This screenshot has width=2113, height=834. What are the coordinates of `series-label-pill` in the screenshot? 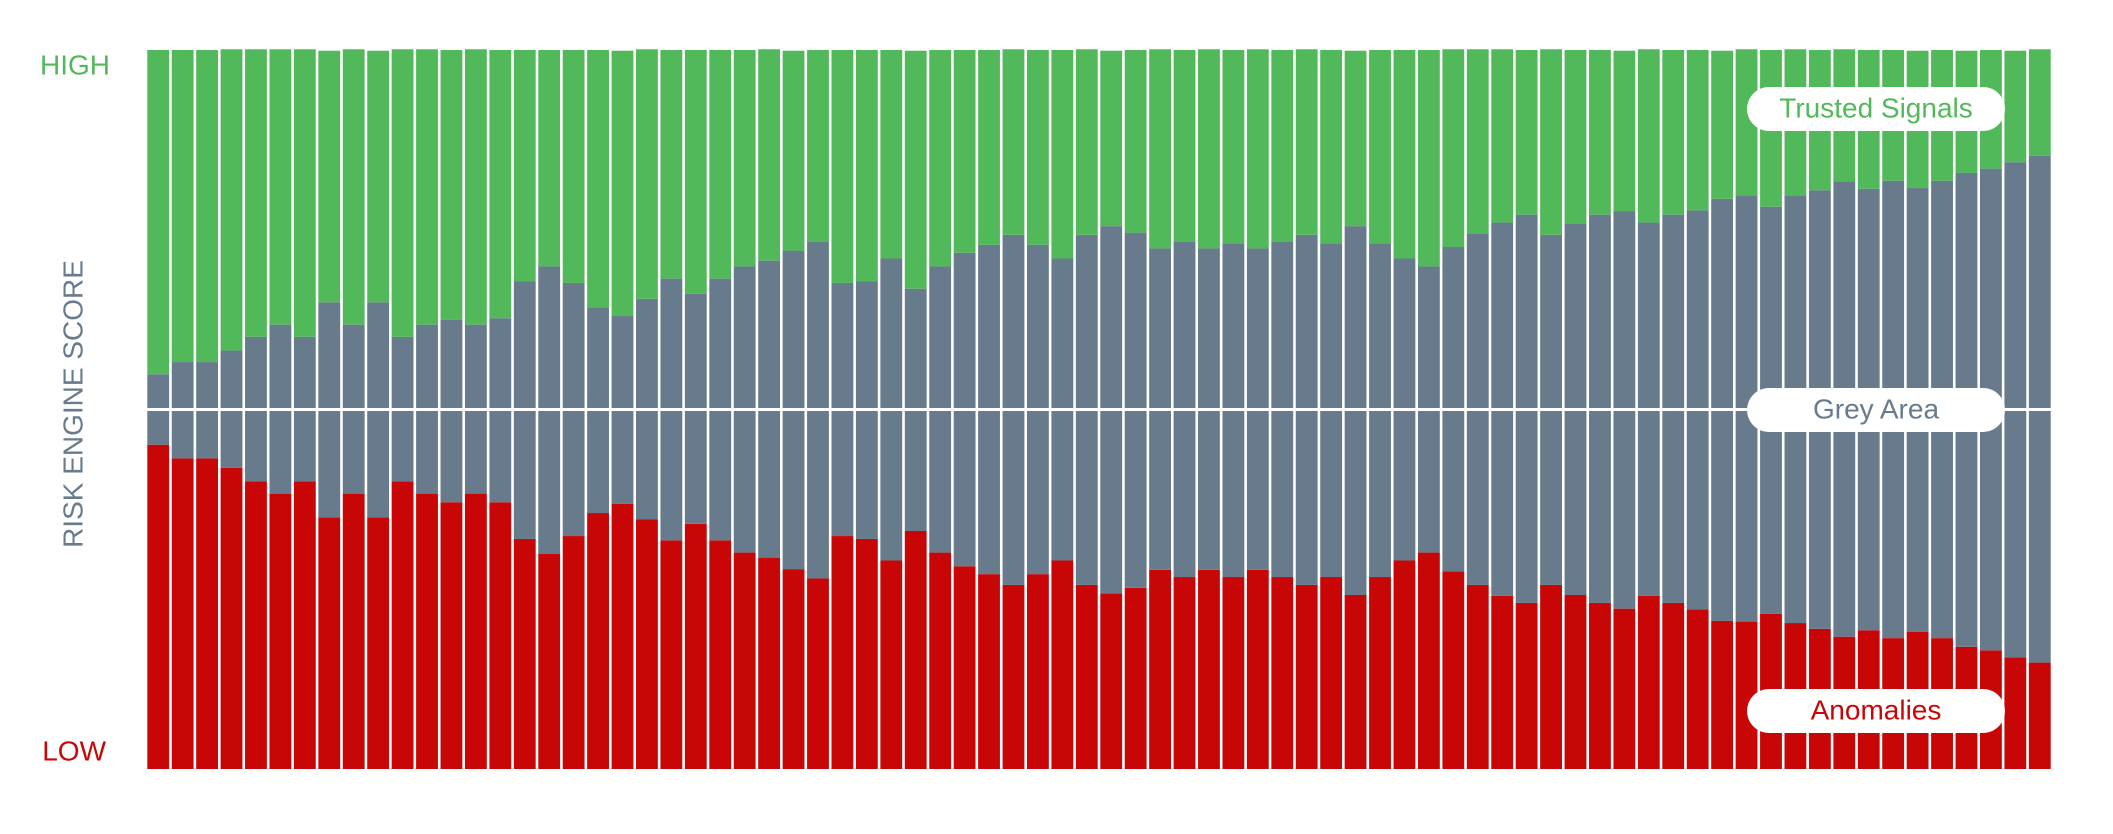 It's located at (1876, 109).